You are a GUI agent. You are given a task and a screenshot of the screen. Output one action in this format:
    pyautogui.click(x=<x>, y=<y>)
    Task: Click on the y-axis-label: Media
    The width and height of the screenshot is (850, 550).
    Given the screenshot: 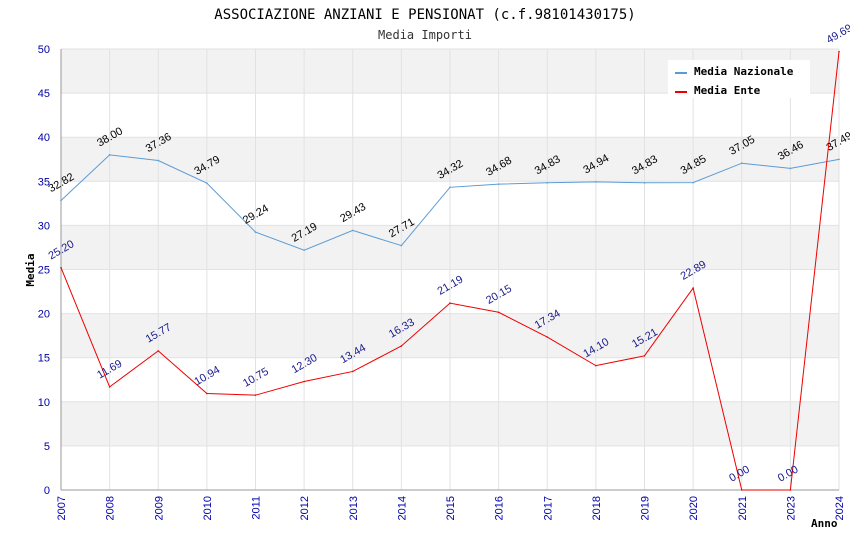 What is the action you would take?
    pyautogui.click(x=30, y=269)
    